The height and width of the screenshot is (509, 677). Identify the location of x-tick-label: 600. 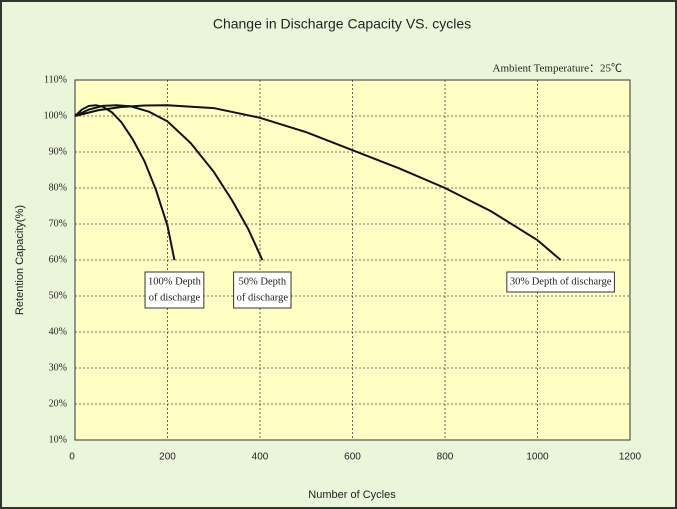
(352, 457).